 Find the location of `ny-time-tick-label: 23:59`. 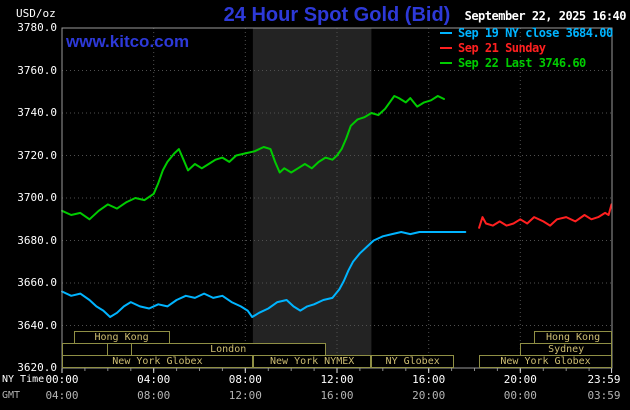

ny-time-tick-label: 23:59 is located at coordinates (604, 379).